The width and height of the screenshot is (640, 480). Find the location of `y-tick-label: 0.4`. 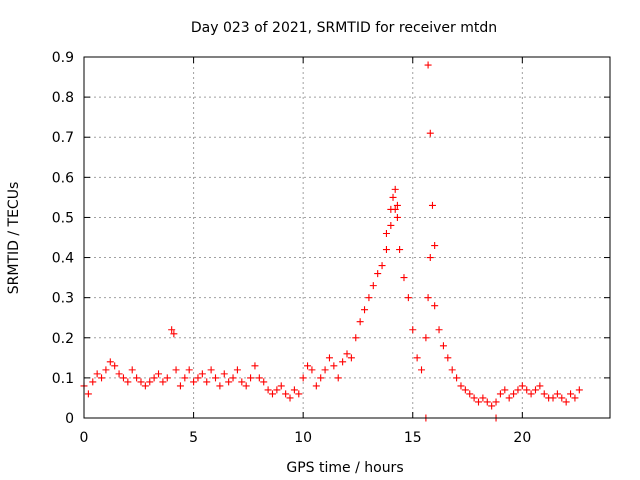

y-tick-label: 0.4 is located at coordinates (63, 259).